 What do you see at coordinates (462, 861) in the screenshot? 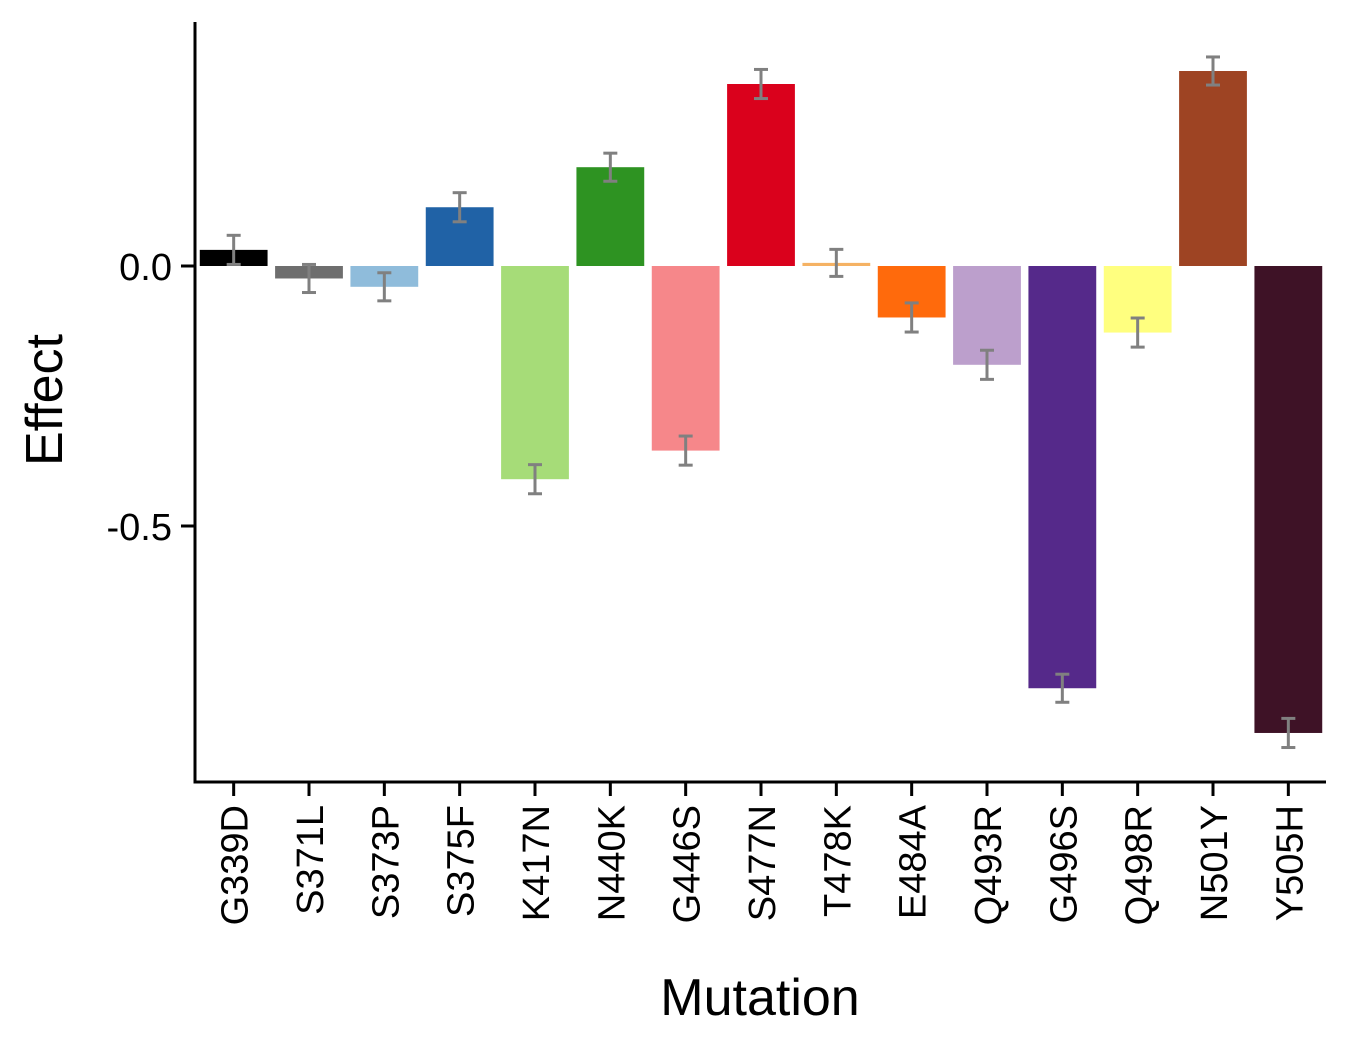
I see `x-tick-label-s375f: S375F` at bounding box center [462, 861].